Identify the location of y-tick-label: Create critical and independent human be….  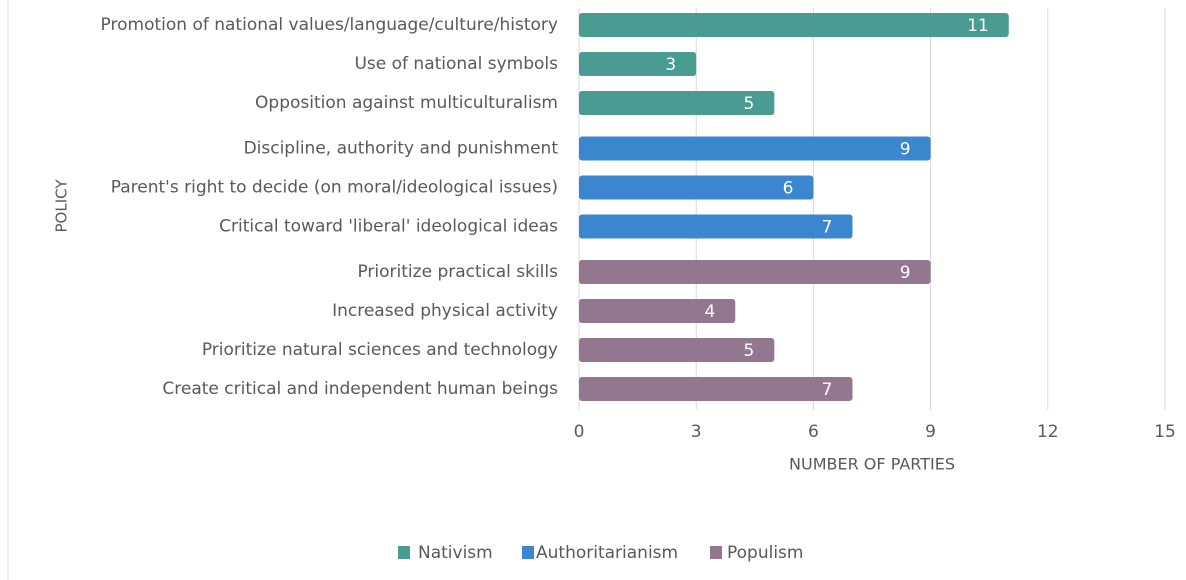
(360, 389).